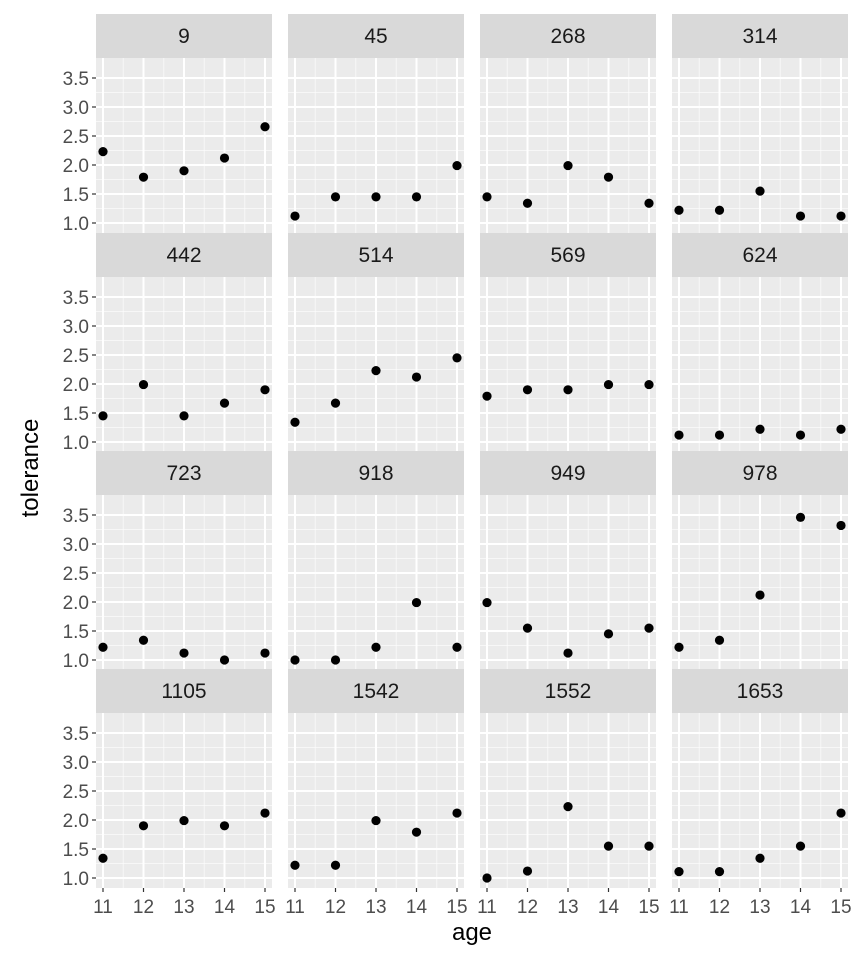  Describe the element at coordinates (375, 36) in the screenshot. I see `facet-strip-label: 45` at that location.